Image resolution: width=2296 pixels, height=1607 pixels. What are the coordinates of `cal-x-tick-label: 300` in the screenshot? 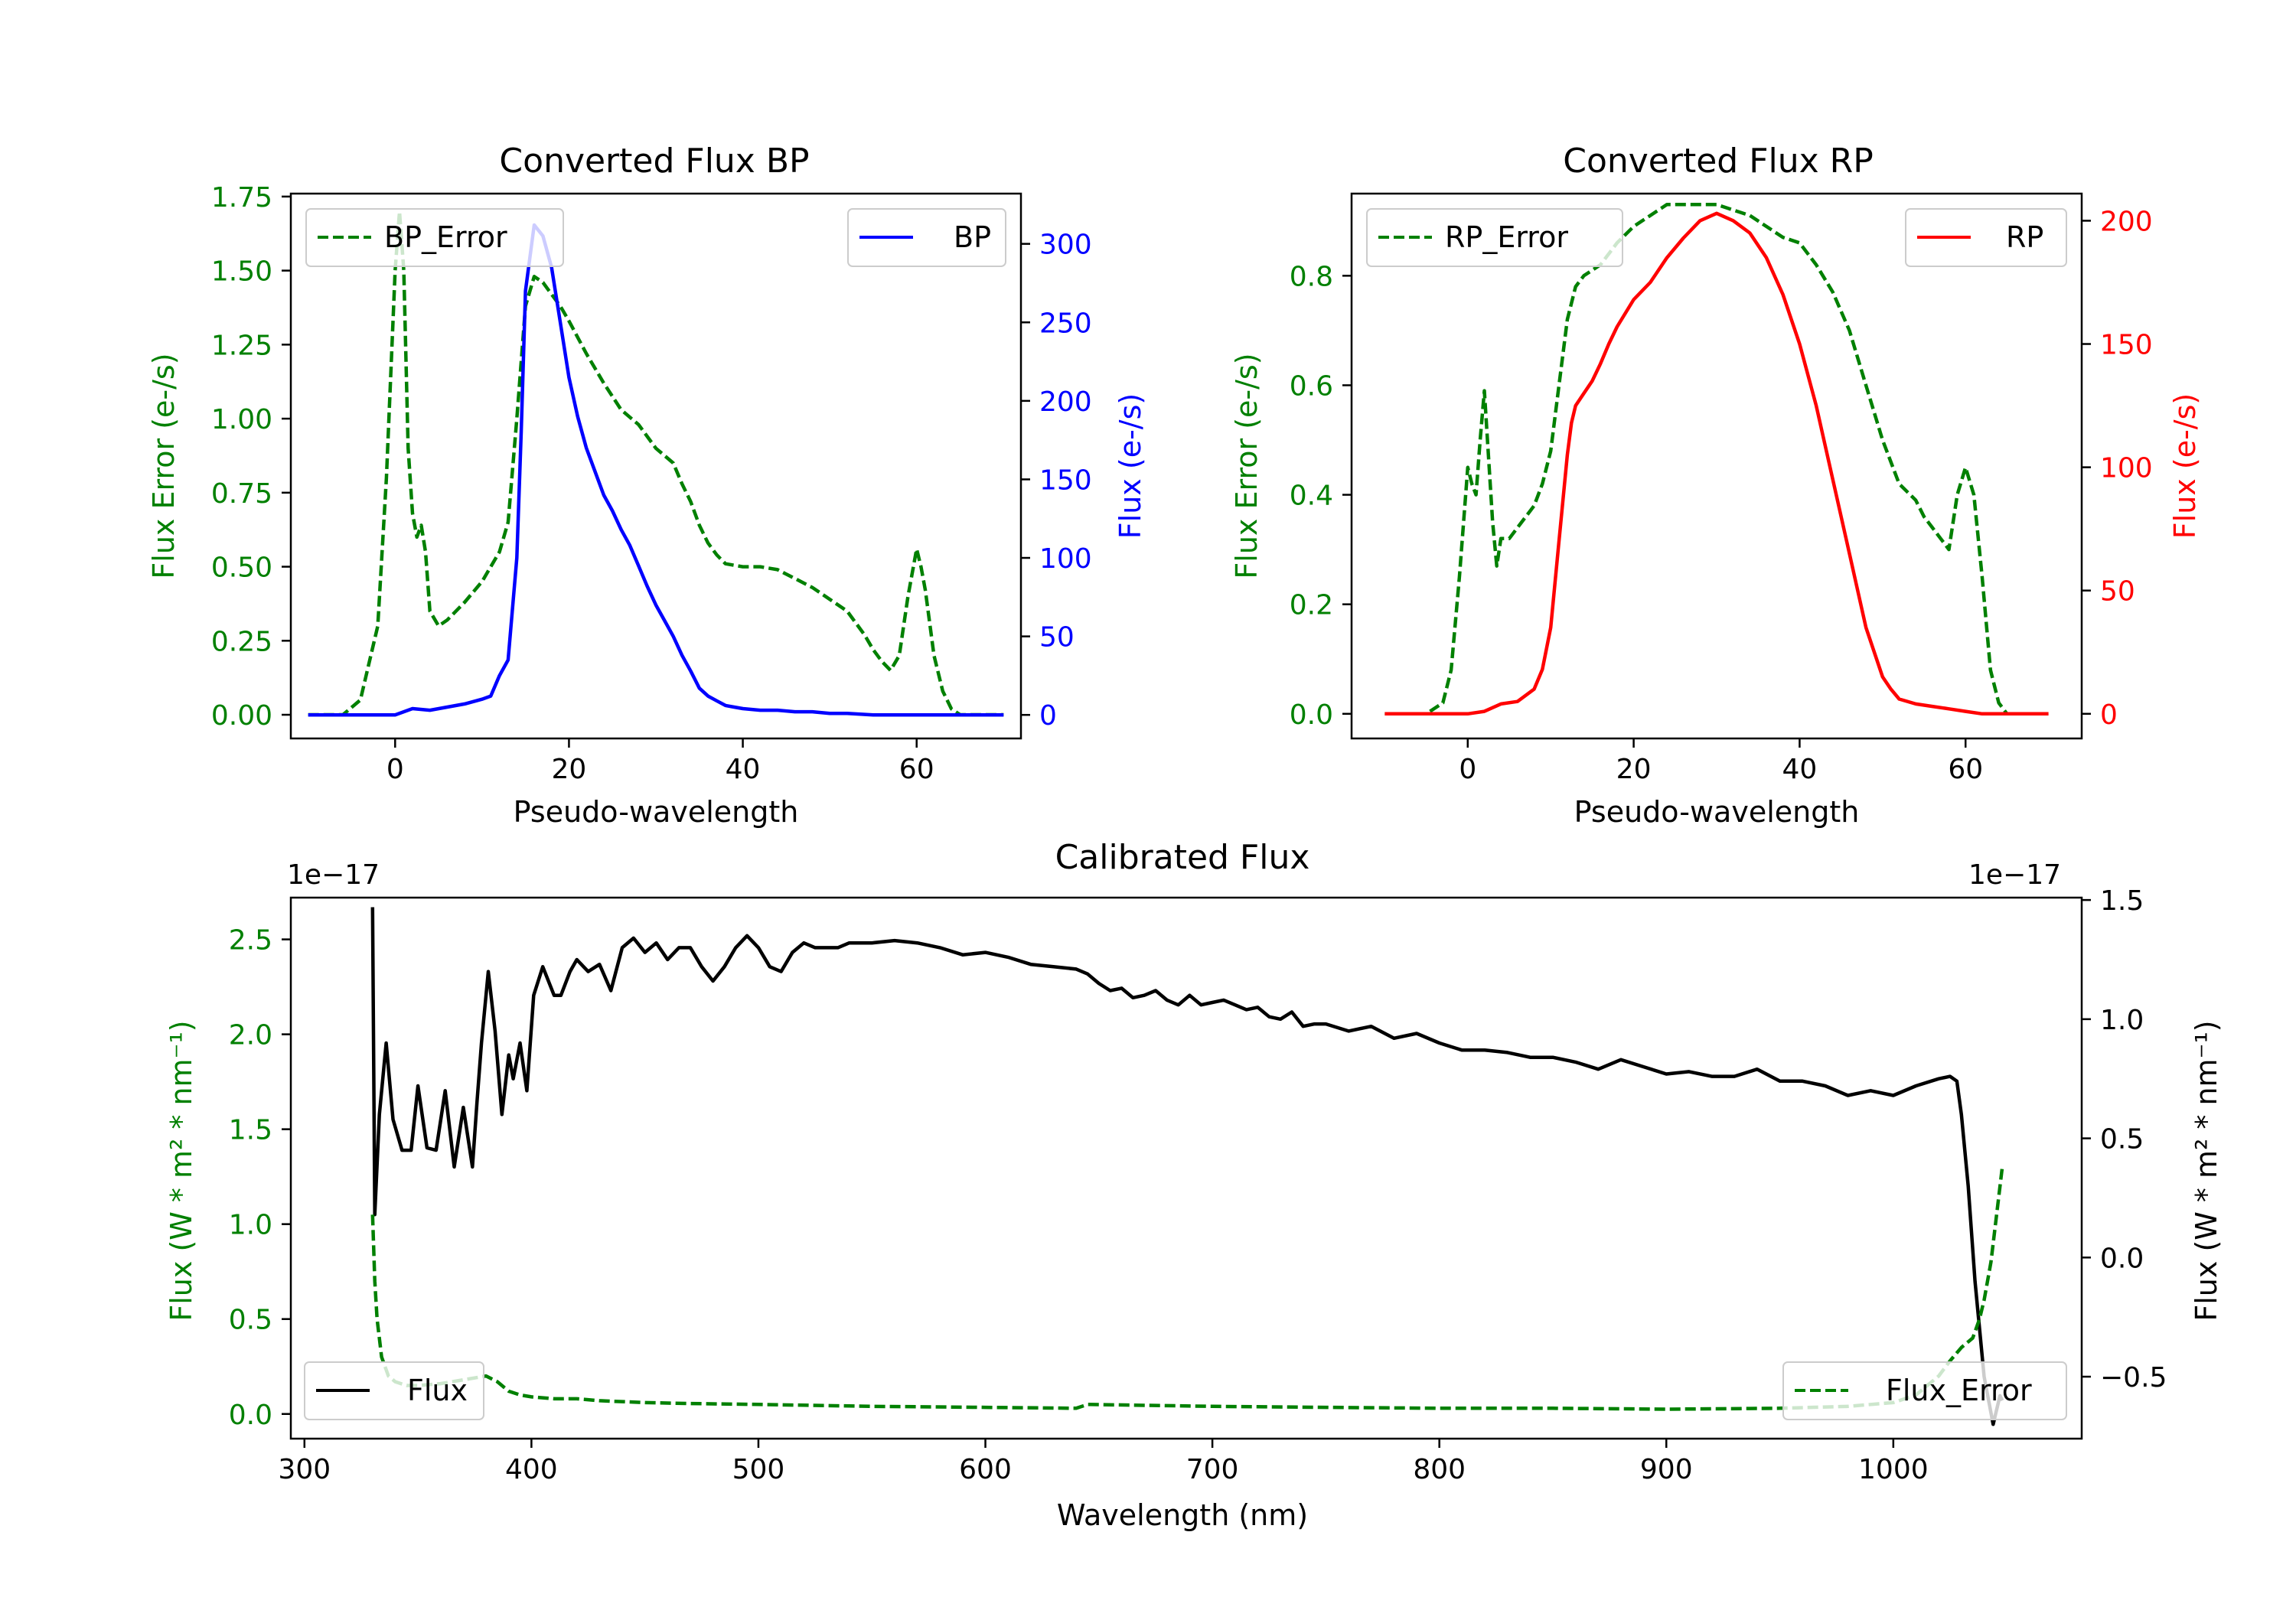 It's located at (304, 1470).